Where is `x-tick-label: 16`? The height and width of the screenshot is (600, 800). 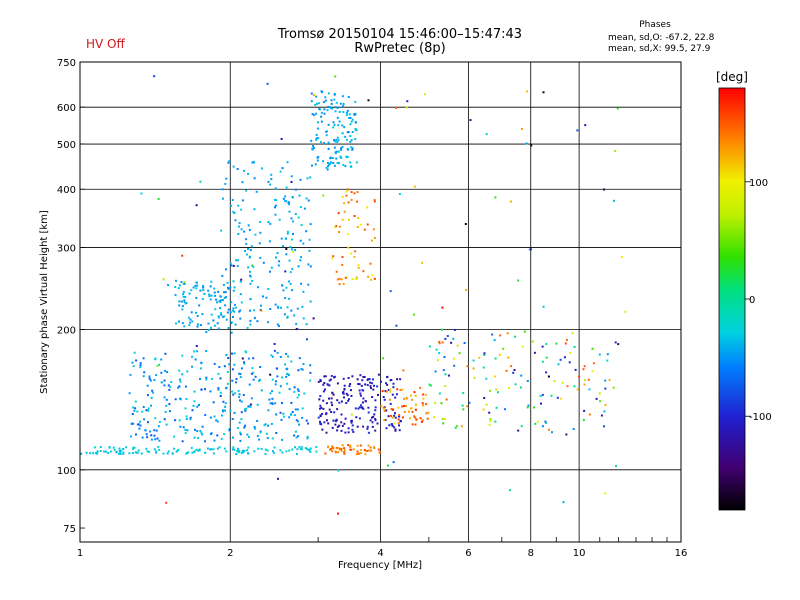
x-tick-label: 16 is located at coordinates (681, 553).